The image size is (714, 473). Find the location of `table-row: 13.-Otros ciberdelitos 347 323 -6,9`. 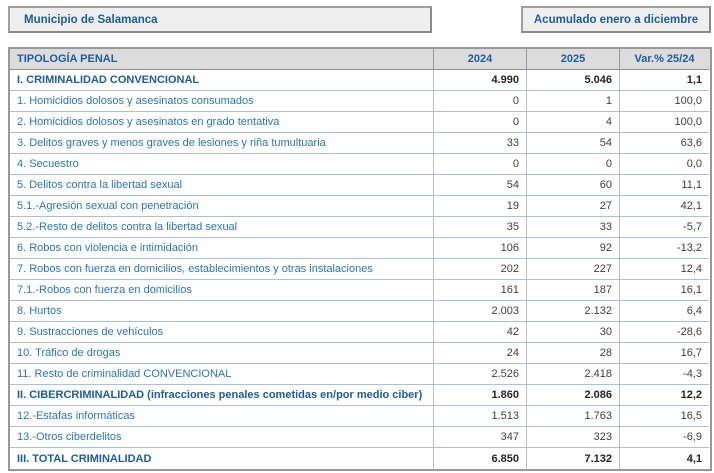

table-row: 13.-Otros ciberdelitos 347 323 -6,9 is located at coordinates (360, 437).